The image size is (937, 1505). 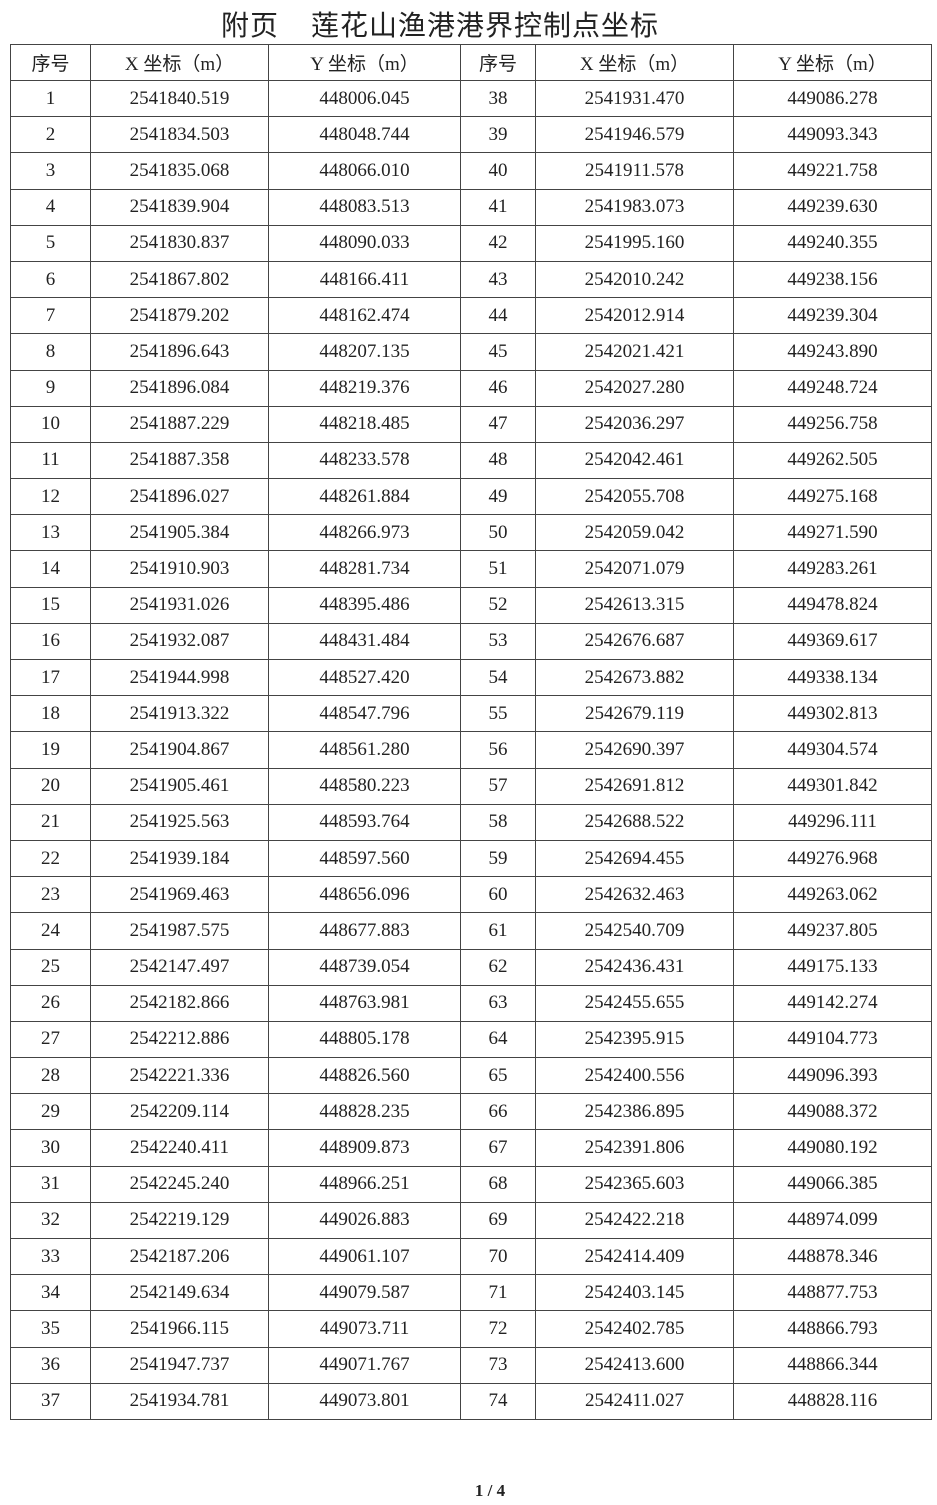 What do you see at coordinates (498, 460) in the screenshot?
I see `point-index: 48` at bounding box center [498, 460].